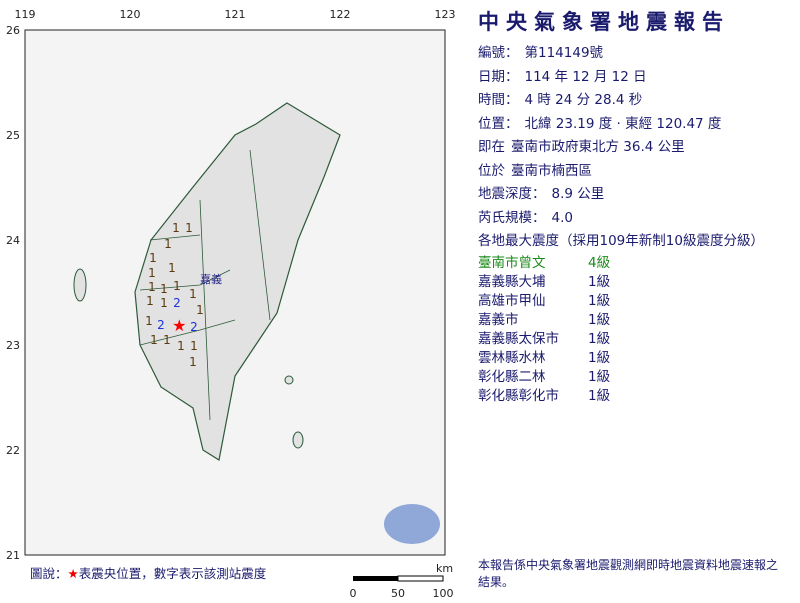 This screenshot has height=603, width=800. What do you see at coordinates (445, 14) in the screenshot?
I see `lon-tick: 123` at bounding box center [445, 14].